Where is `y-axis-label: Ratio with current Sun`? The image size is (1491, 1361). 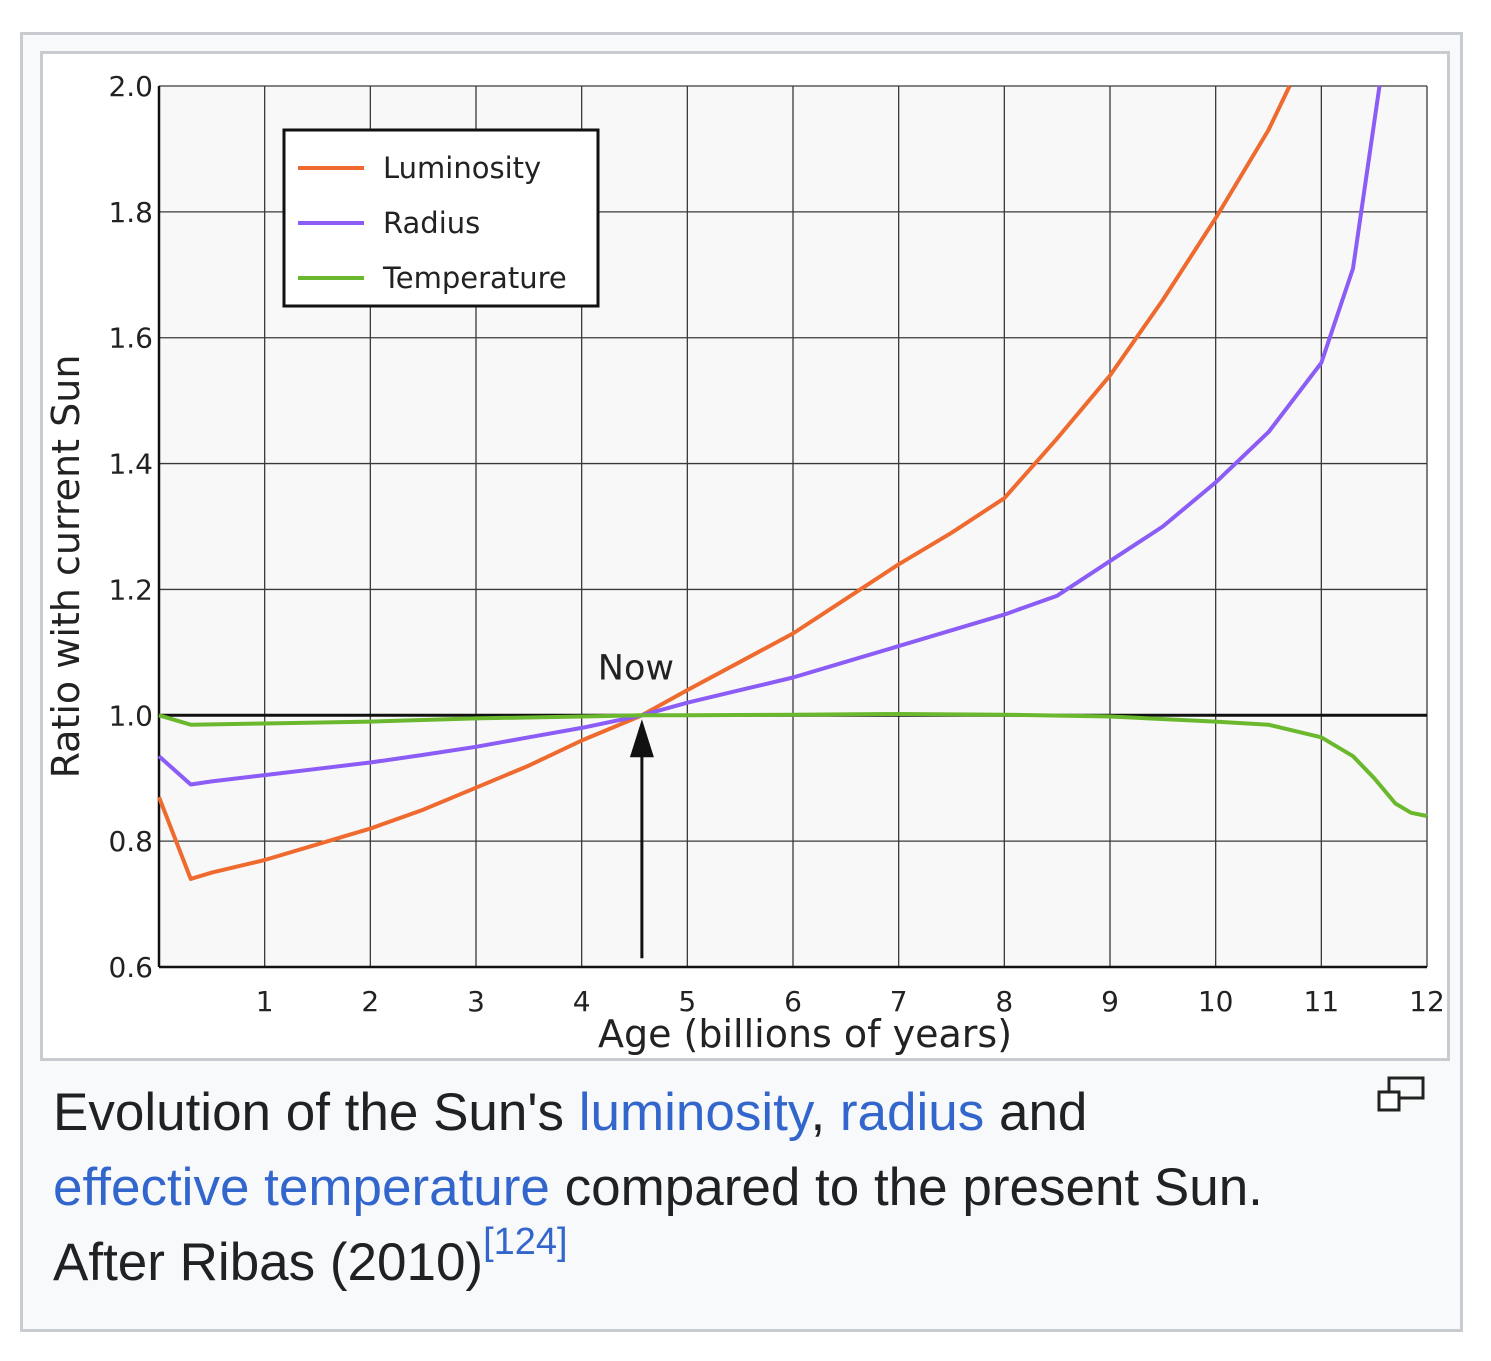 y-axis-label: Ratio with current Sun is located at coordinates (66, 567).